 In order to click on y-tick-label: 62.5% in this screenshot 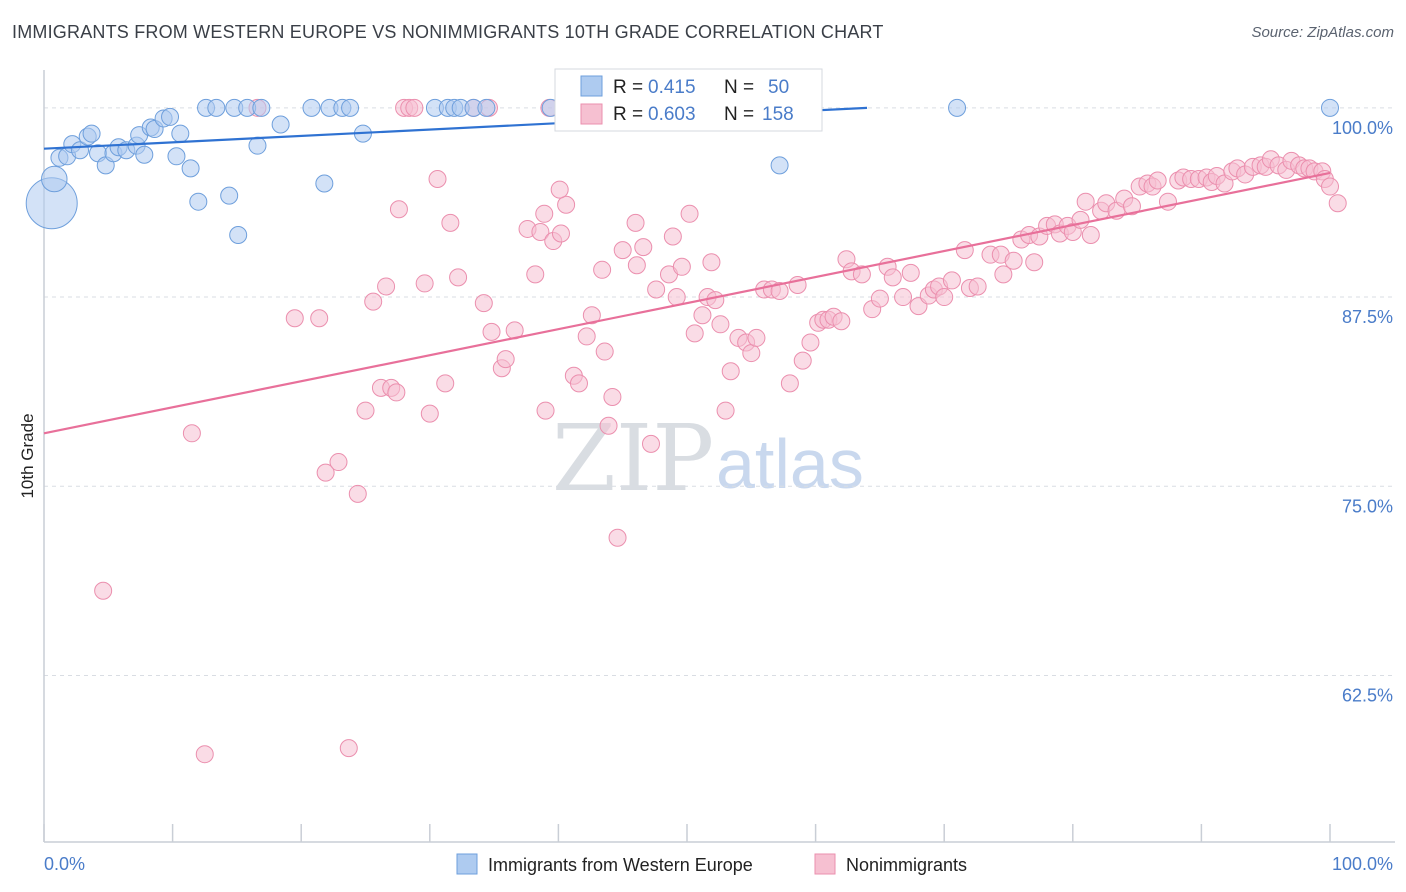, I will do `click(1367, 695)`.